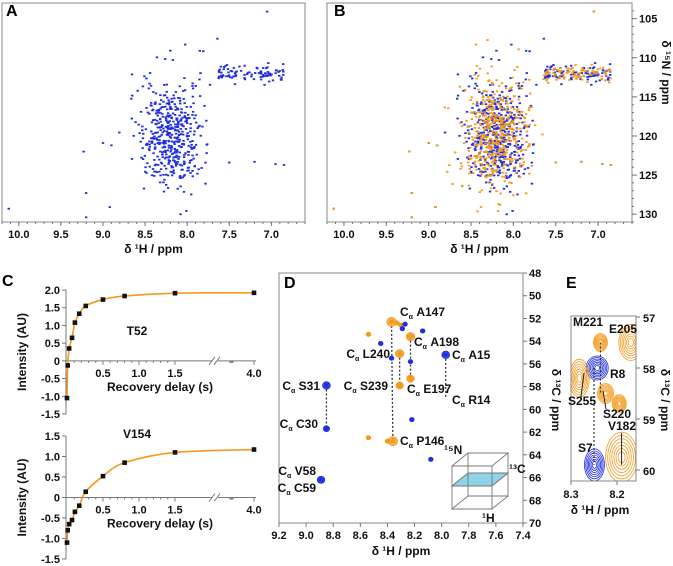 The height and width of the screenshot is (566, 673). Describe the element at coordinates (278, 536) in the screenshot. I see `x-tick-label: 9.2` at that location.